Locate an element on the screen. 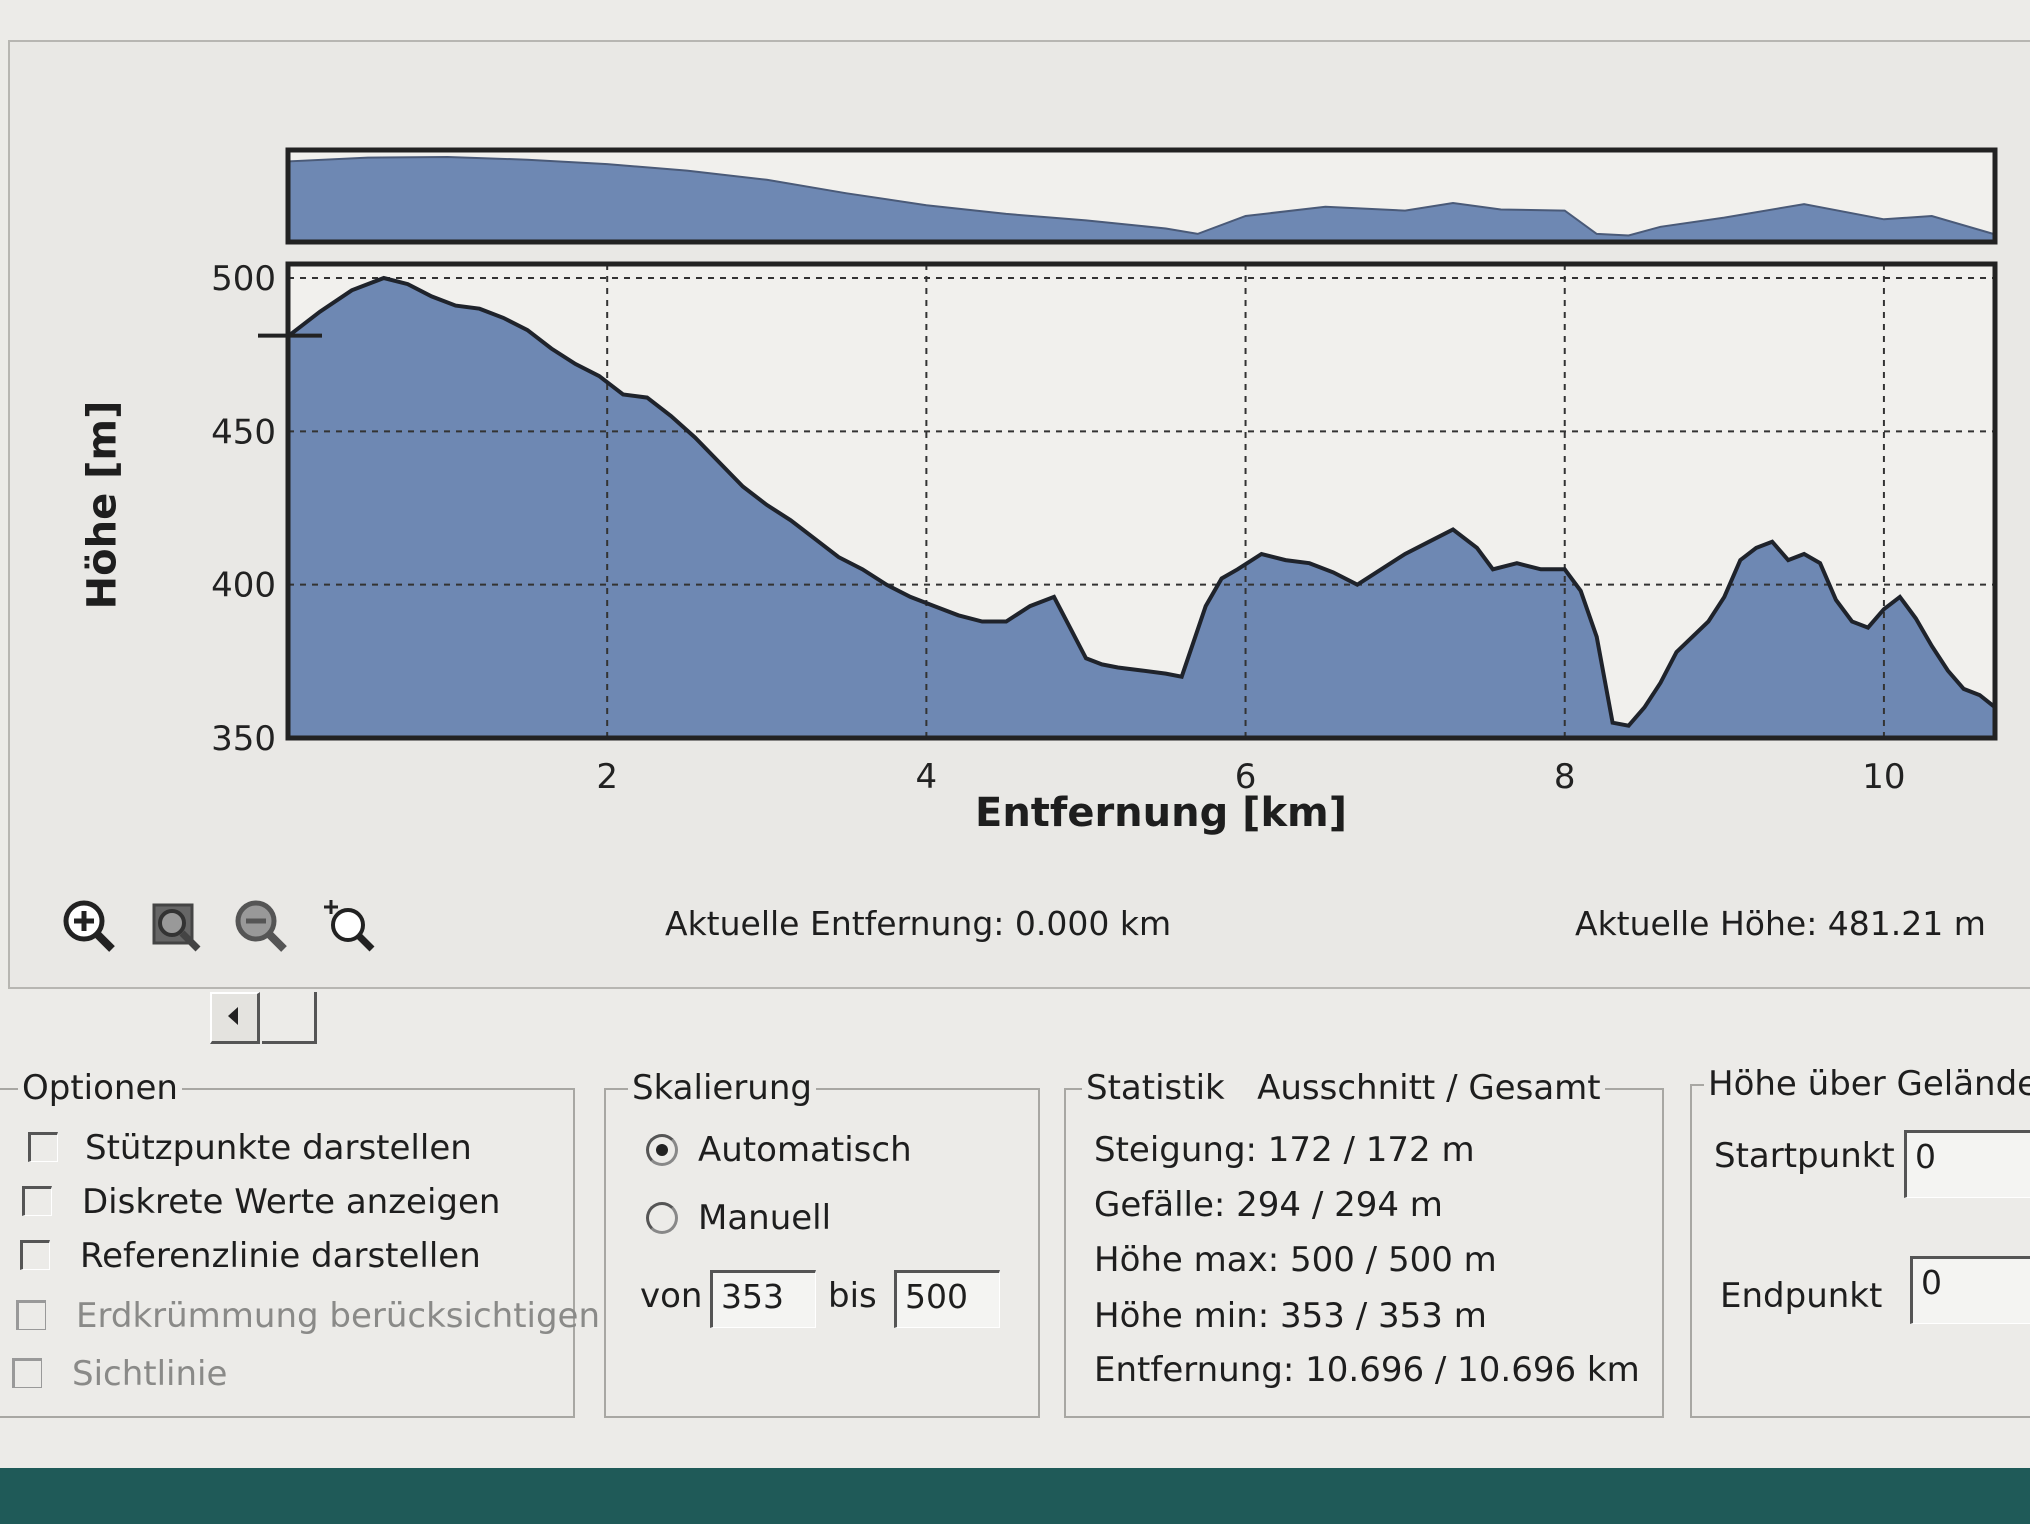 This screenshot has width=2030, height=1524. option-label: Sichtlinie is located at coordinates (150, 1374).